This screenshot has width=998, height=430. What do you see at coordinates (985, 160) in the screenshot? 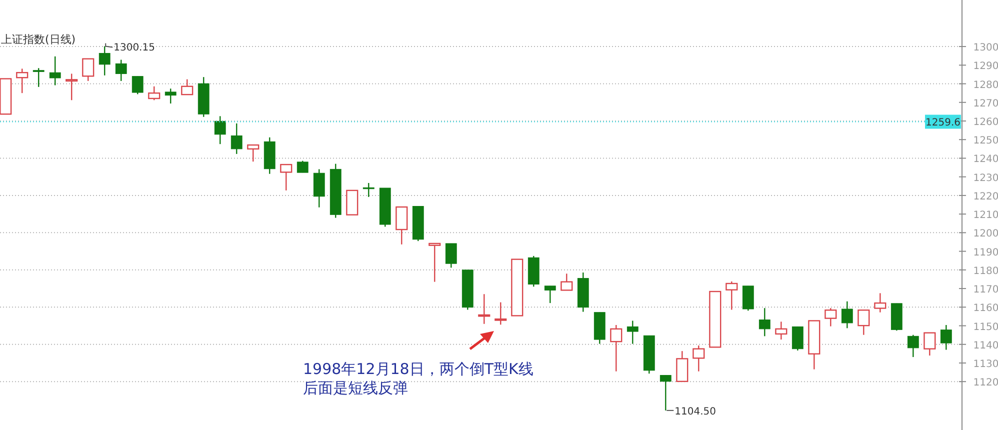
I see `y-tick-label: 1240` at bounding box center [985, 160].